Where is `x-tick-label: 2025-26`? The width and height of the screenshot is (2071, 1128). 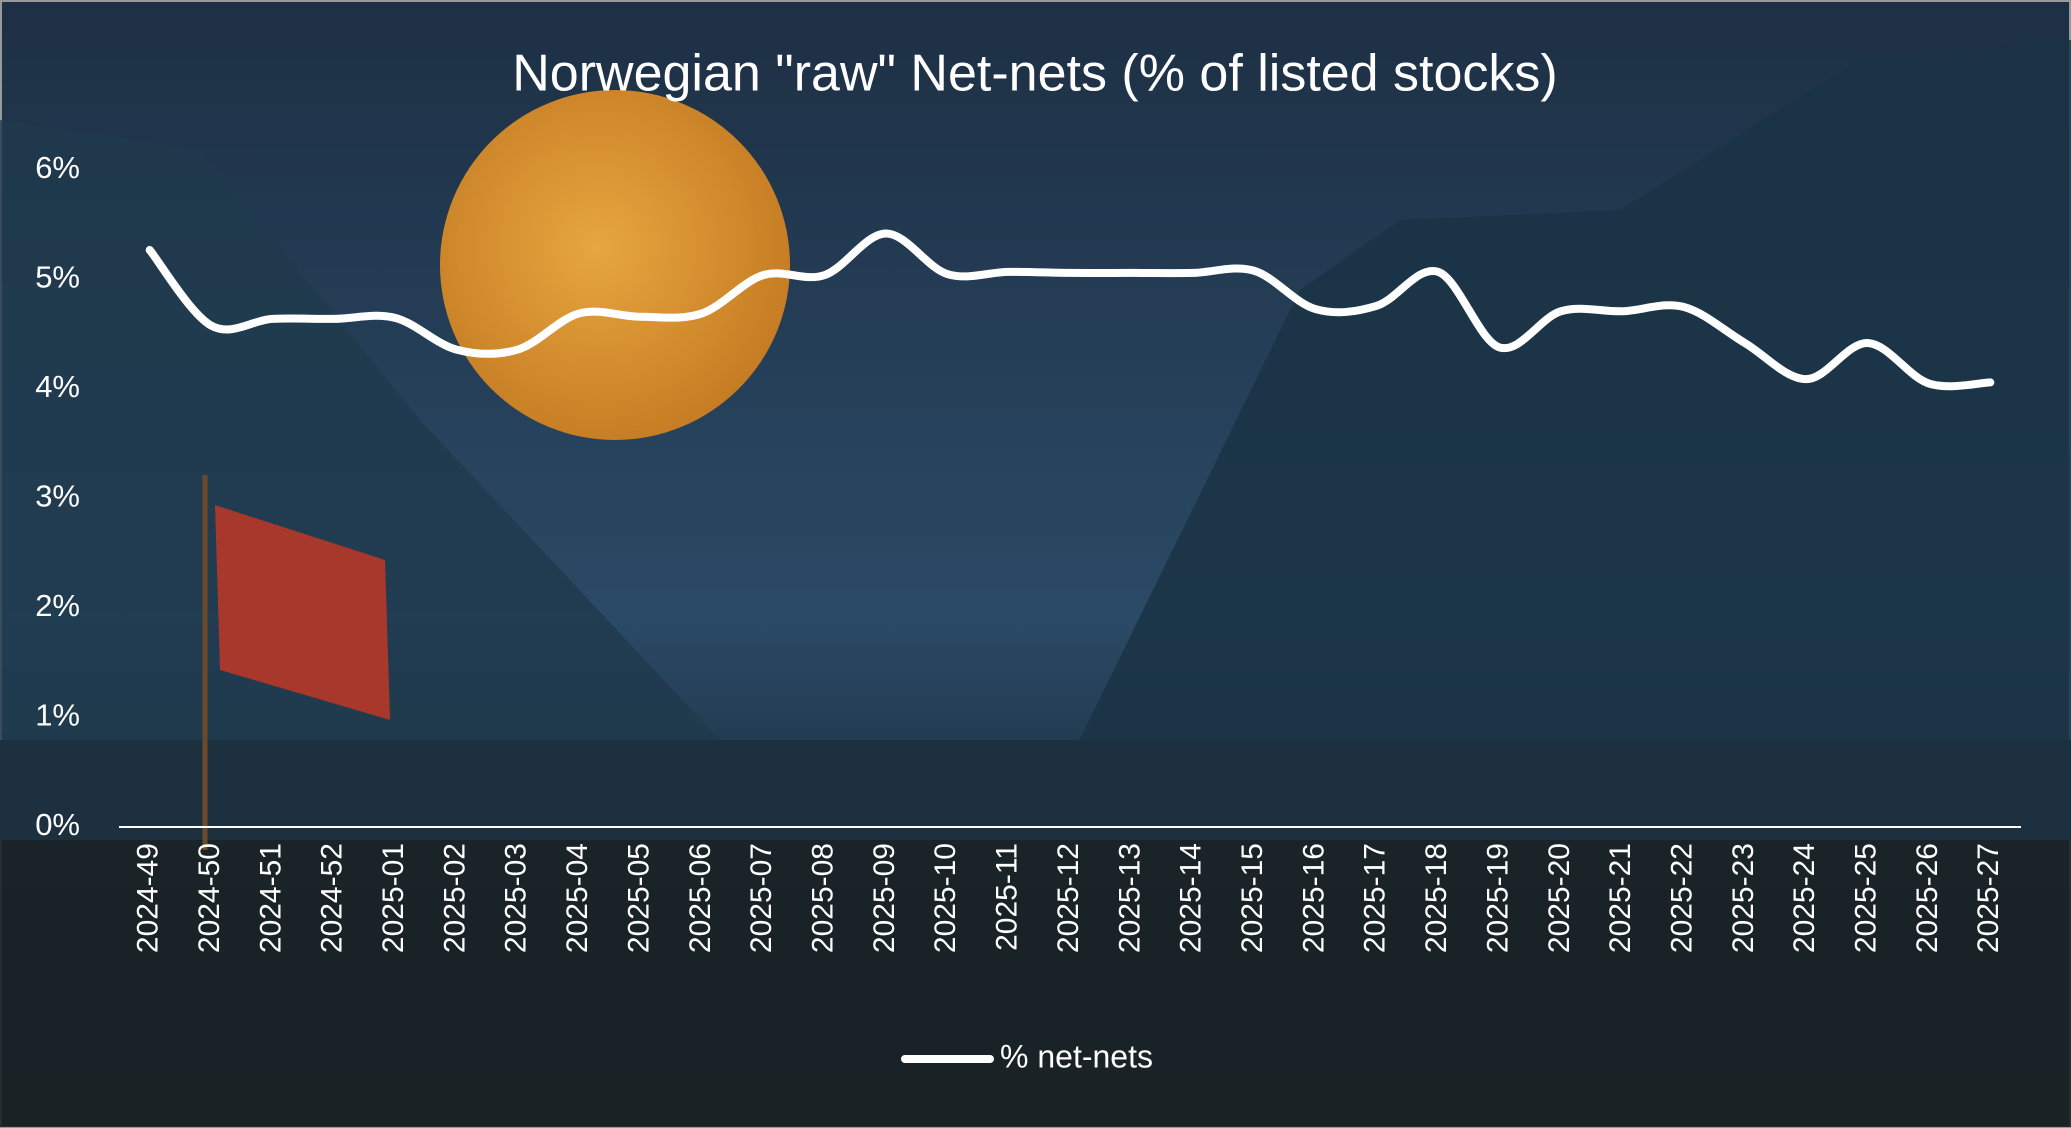 x-tick-label: 2025-26 is located at coordinates (1927, 898).